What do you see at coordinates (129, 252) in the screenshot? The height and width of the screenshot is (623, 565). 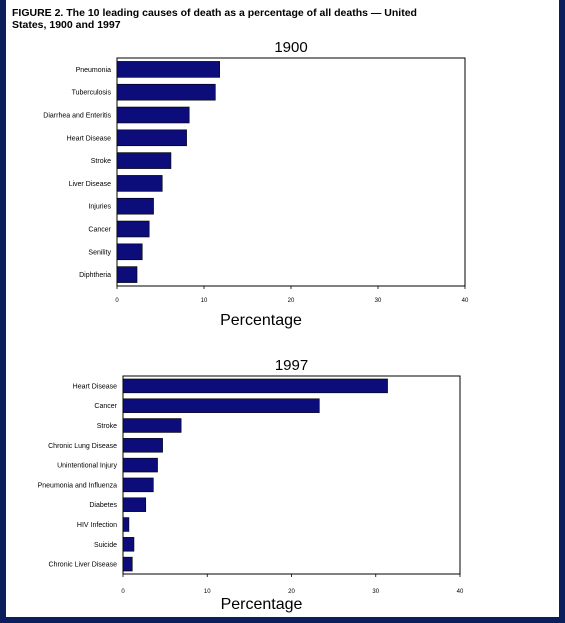 I see `bar-senility` at bounding box center [129, 252].